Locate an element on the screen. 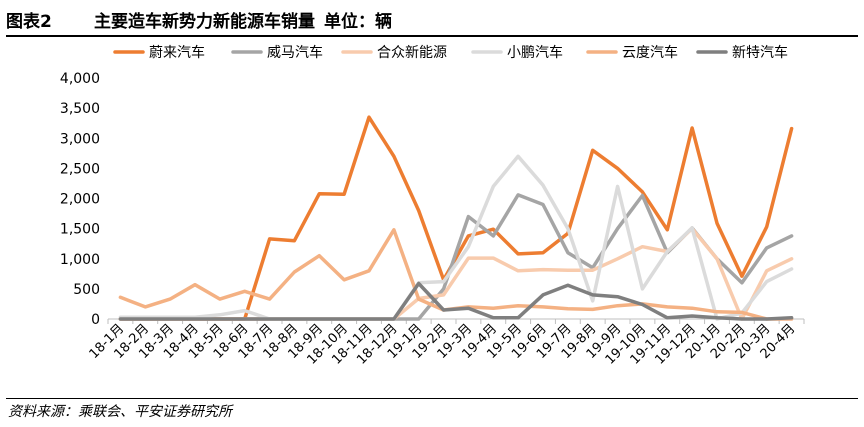 This screenshot has height=427, width=864. footer-rule is located at coordinates (432, 398).